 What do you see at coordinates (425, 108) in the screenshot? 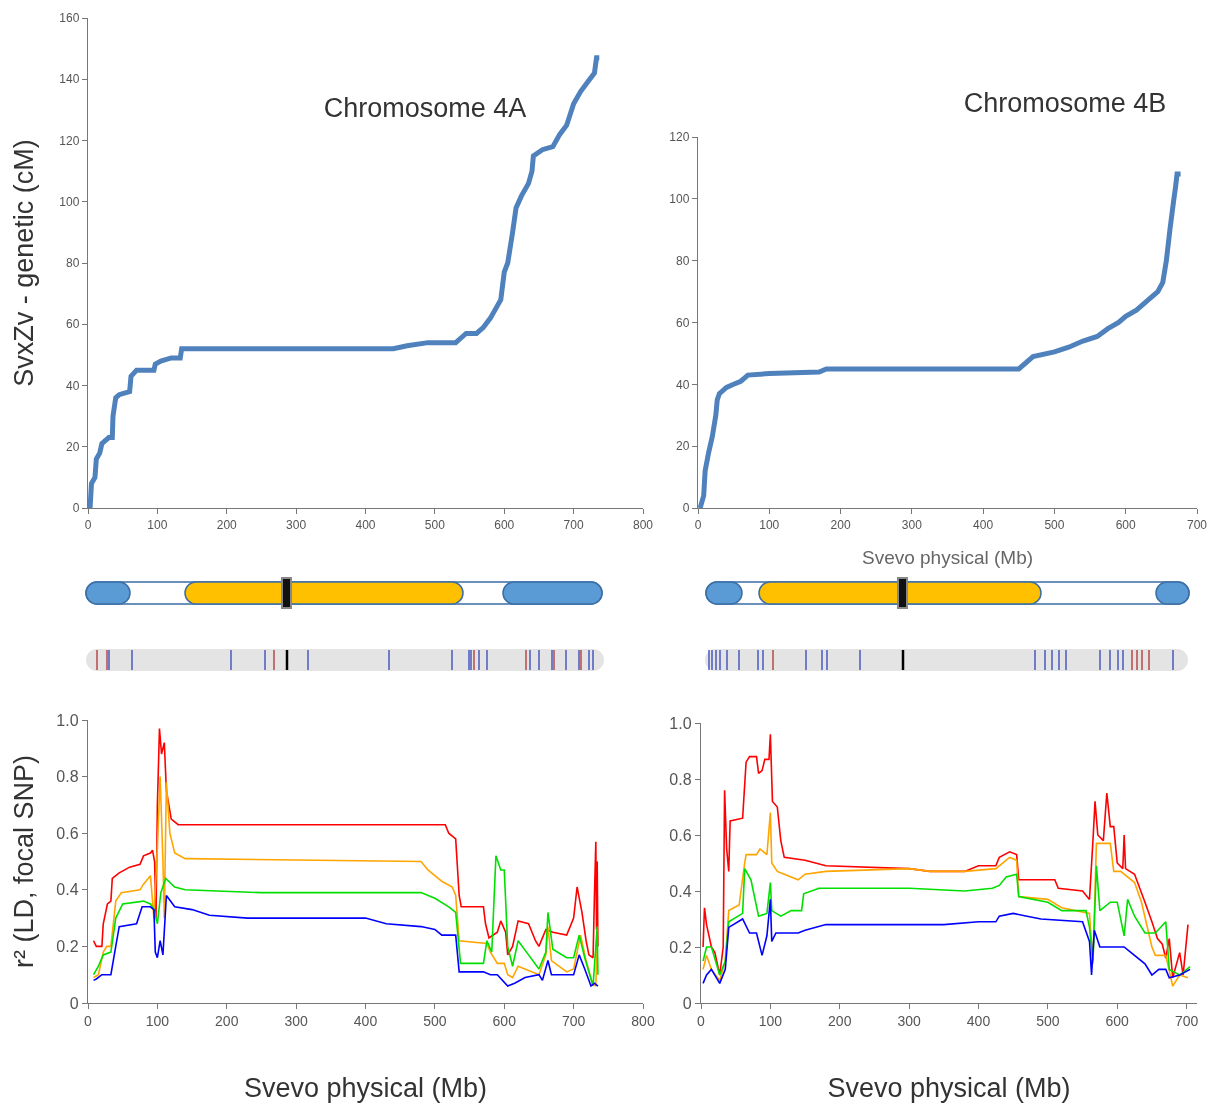
I see `text: Chromosome 4A` at bounding box center [425, 108].